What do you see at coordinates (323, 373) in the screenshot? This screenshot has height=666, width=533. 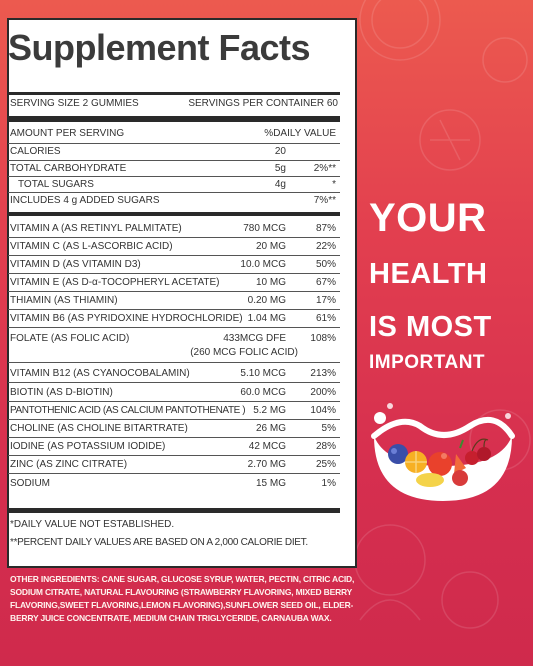 I see `nutrient-dv: 213%` at bounding box center [323, 373].